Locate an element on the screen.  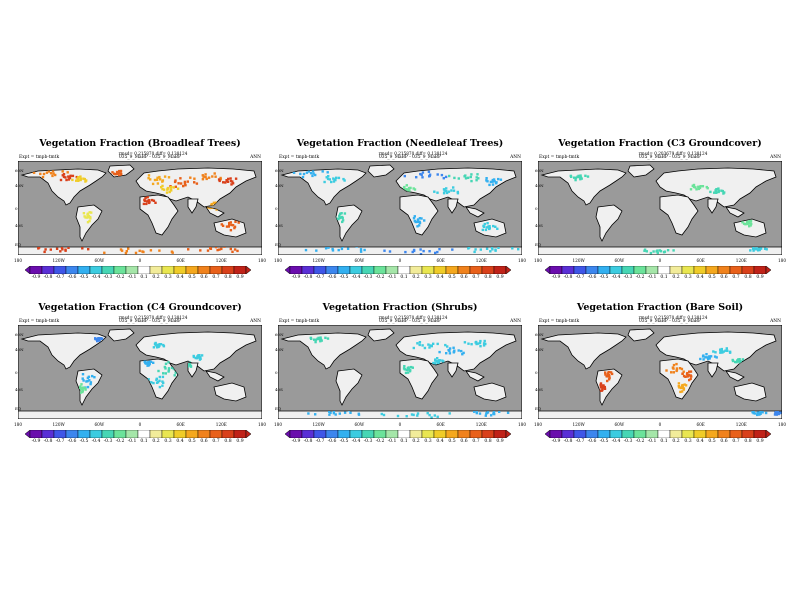
colorbar-label: 0.3 is located at coordinates (168, 441).